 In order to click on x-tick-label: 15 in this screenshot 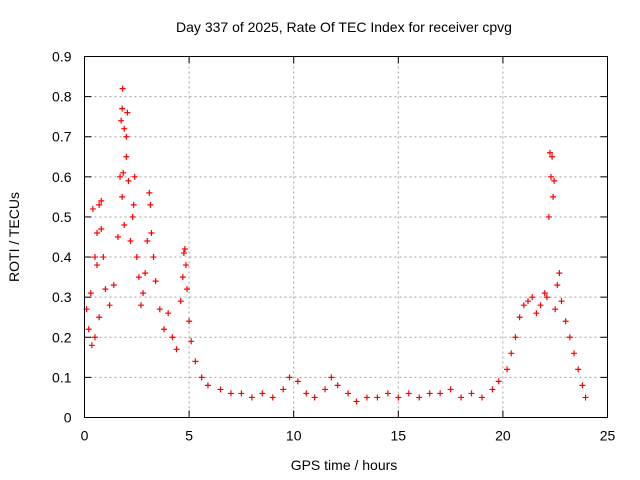, I will do `click(399, 436)`.